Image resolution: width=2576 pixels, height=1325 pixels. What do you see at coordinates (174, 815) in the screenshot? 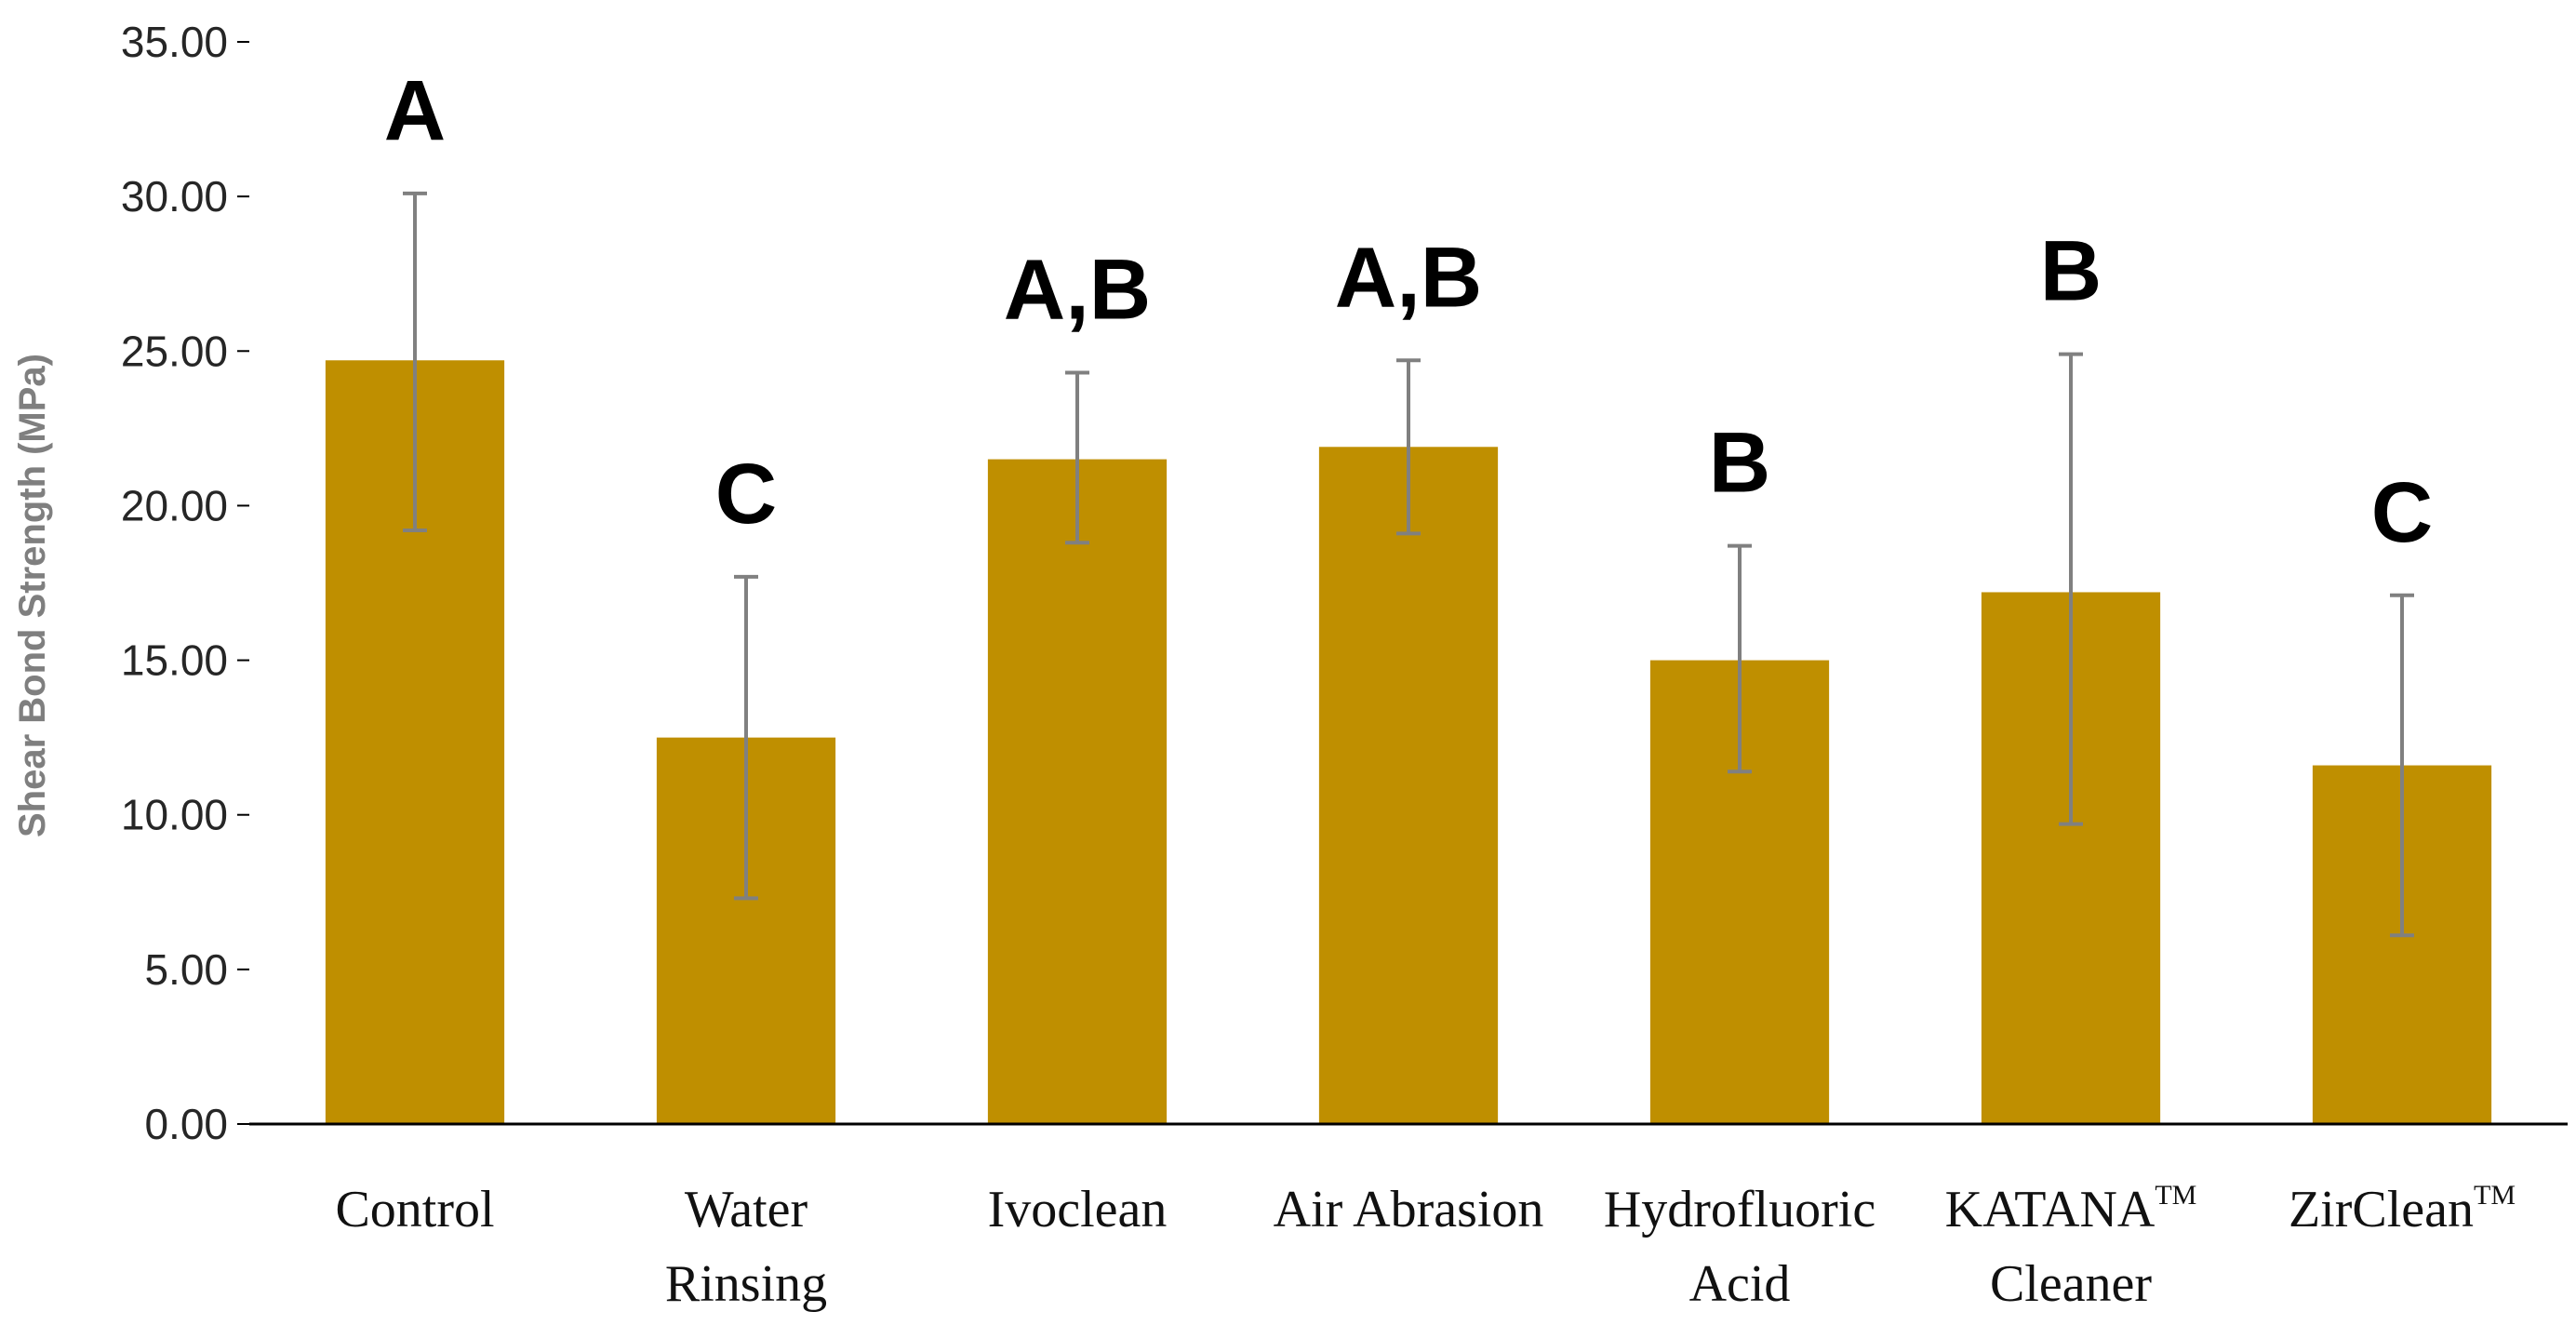
I see `y-tick-label: 10.00` at bounding box center [174, 815].